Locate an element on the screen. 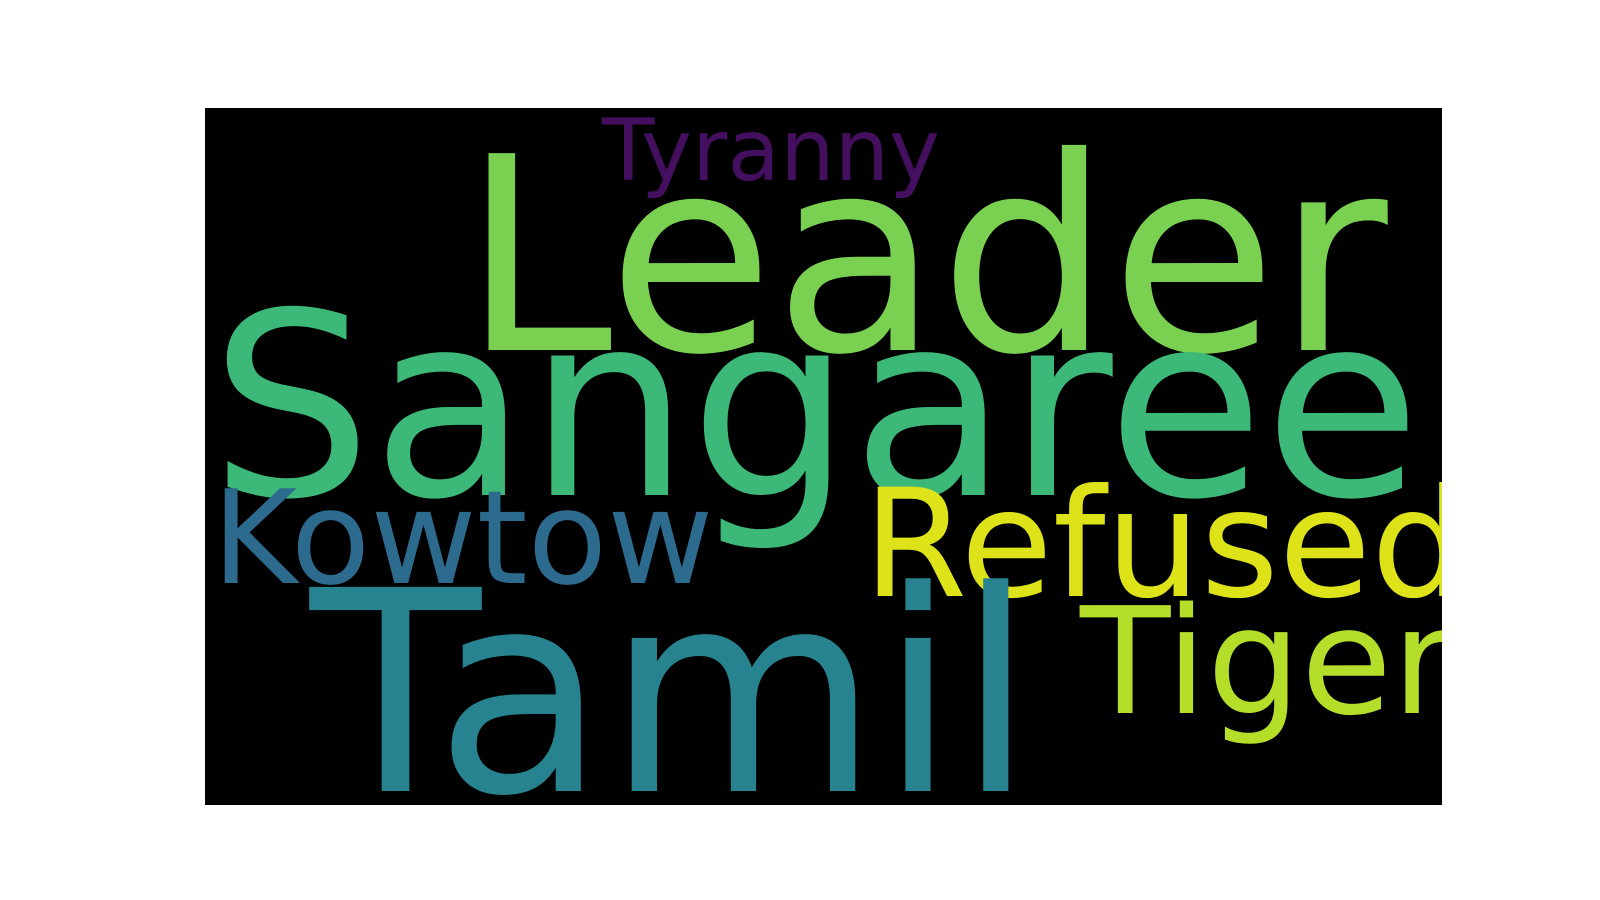 The width and height of the screenshot is (1600, 900). word-tamil: Tamil is located at coordinates (672, 668).